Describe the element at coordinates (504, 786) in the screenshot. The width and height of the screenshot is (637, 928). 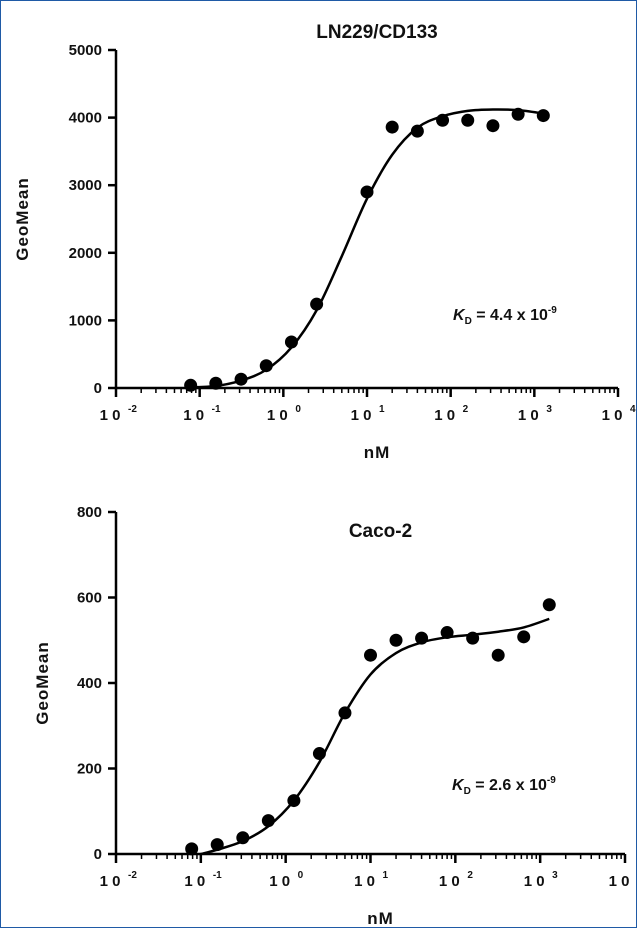
I see `kd-annotation: KD = 2.6 x 10-9` at that location.